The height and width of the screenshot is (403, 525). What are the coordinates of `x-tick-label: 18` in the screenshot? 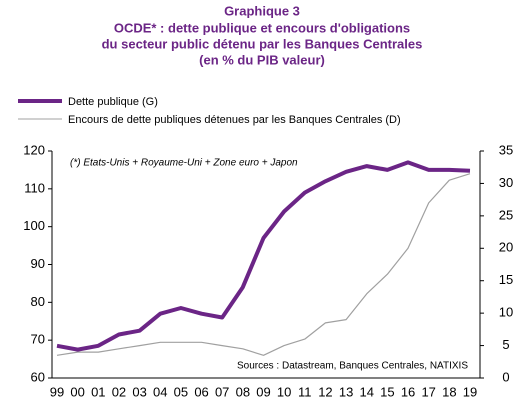 It's located at (449, 391).